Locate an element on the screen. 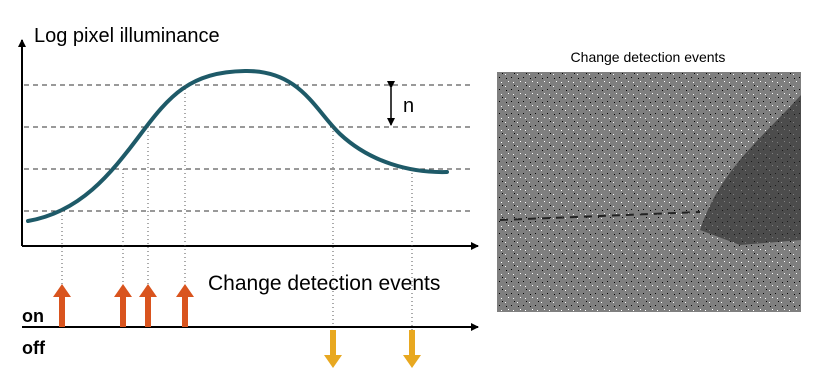  events-label: Change detection events is located at coordinates (324, 283).